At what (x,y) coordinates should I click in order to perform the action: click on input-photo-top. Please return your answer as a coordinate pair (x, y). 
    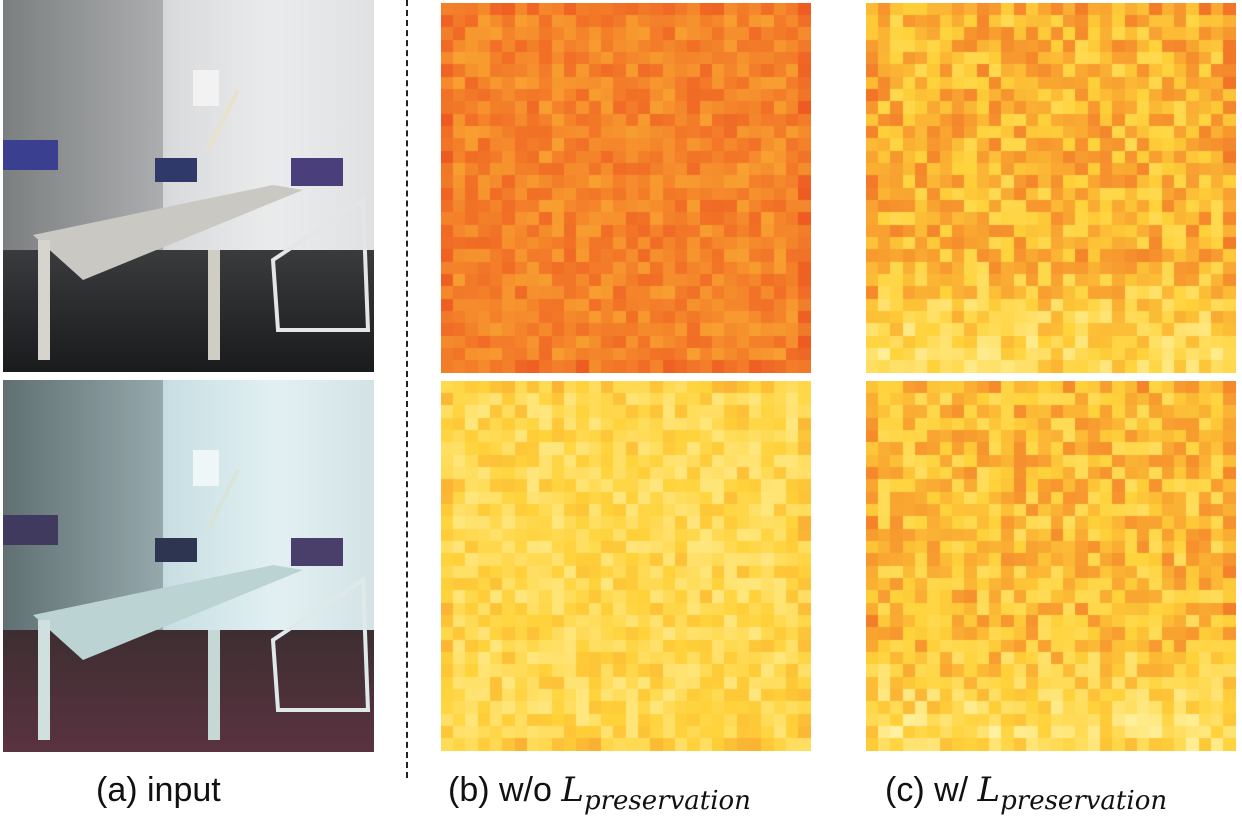
    Looking at the image, I should click on (188, 186).